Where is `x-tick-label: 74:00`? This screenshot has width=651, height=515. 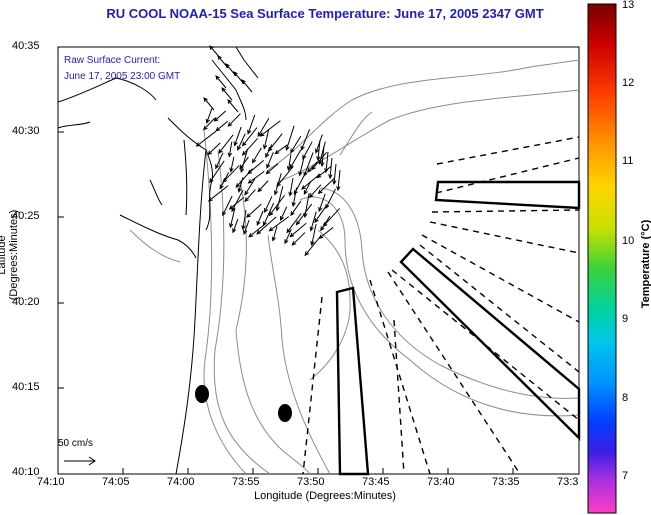 x-tick-label: 74:00 is located at coordinates (181, 482).